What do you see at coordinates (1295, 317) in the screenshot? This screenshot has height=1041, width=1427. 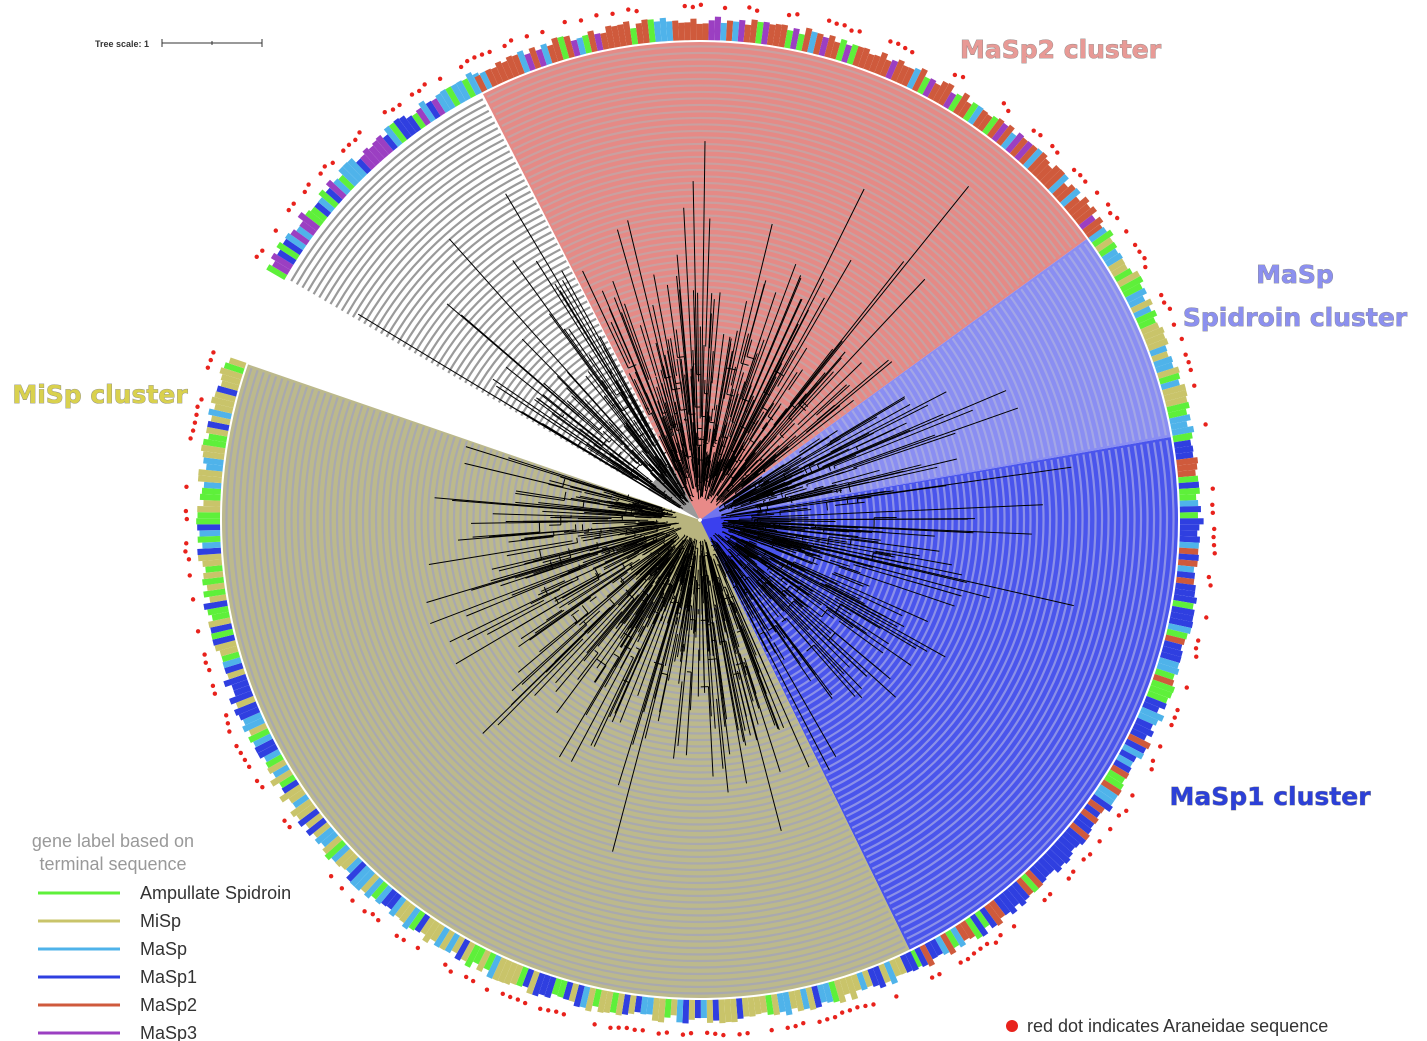 I see `cluster-label: Spidroin cluster` at bounding box center [1295, 317].